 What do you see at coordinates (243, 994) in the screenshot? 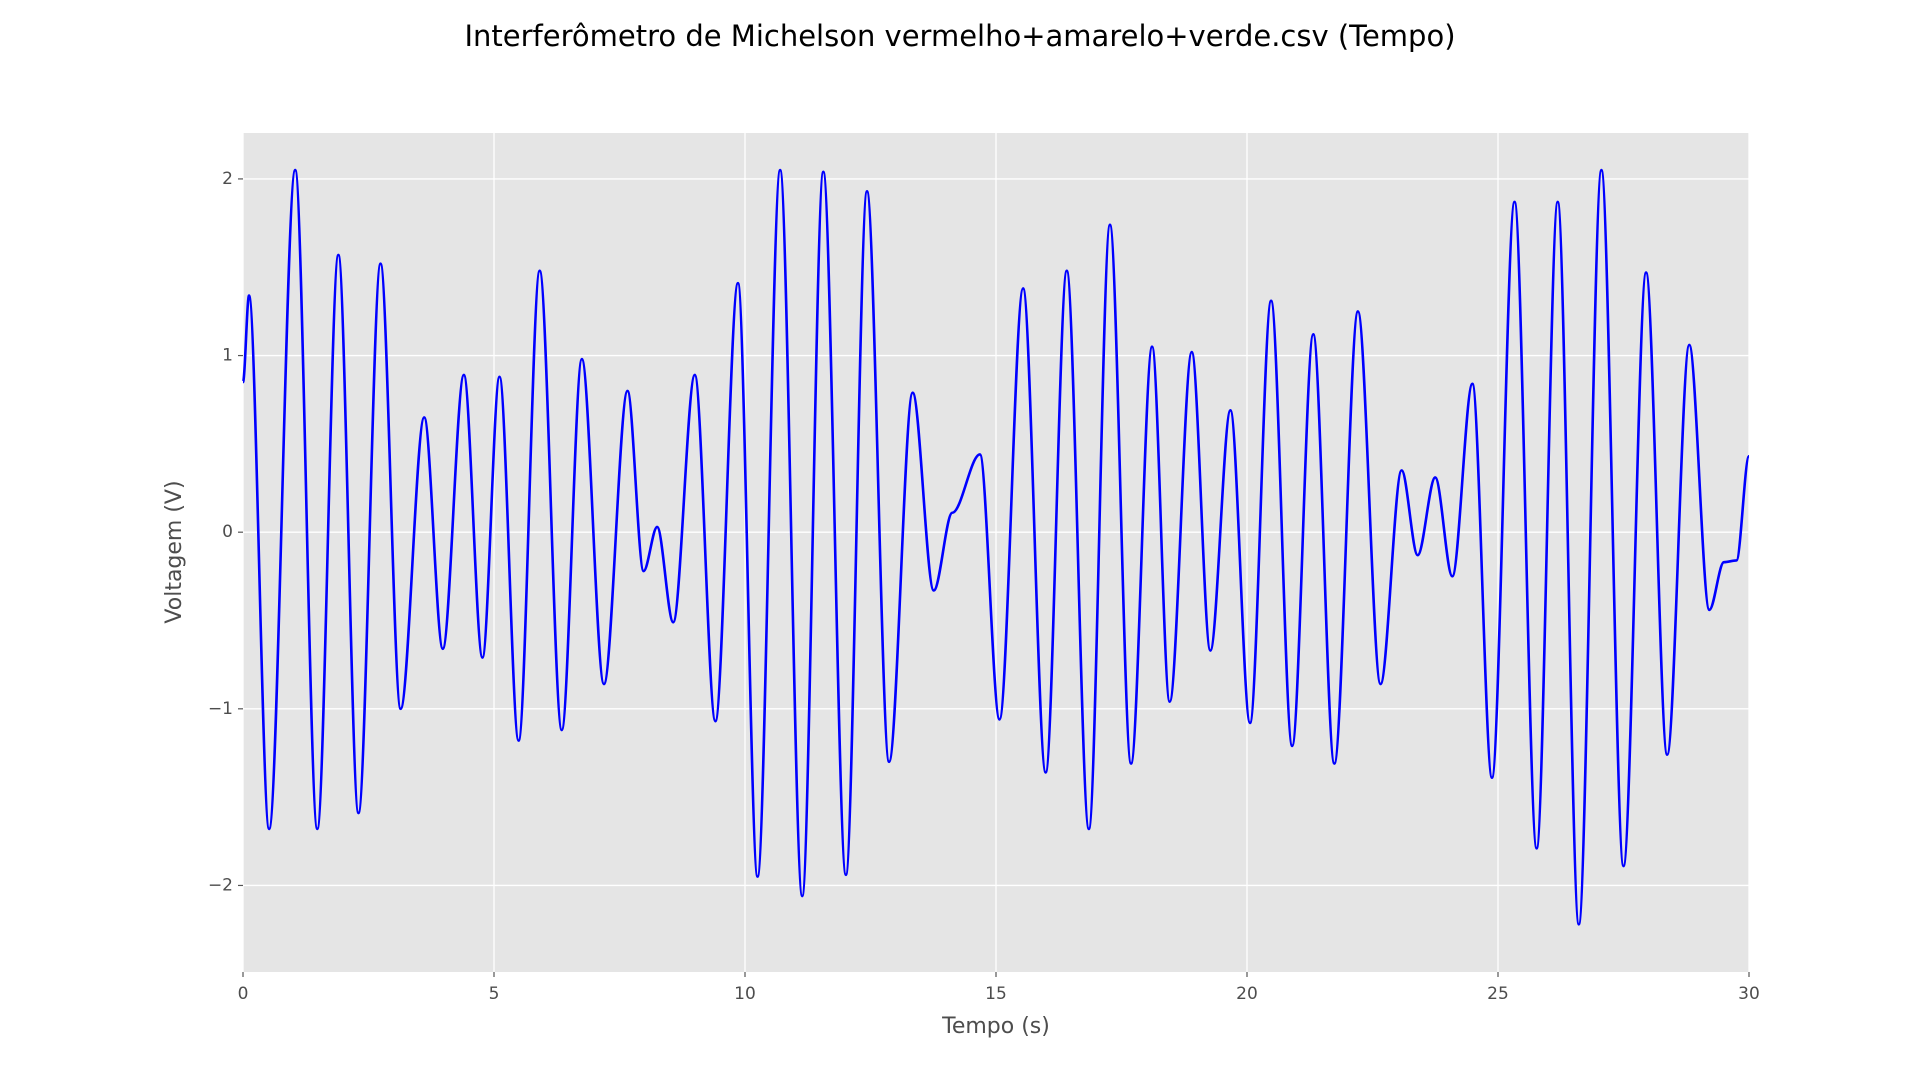
I see `x-tick-label: 0` at bounding box center [243, 994].